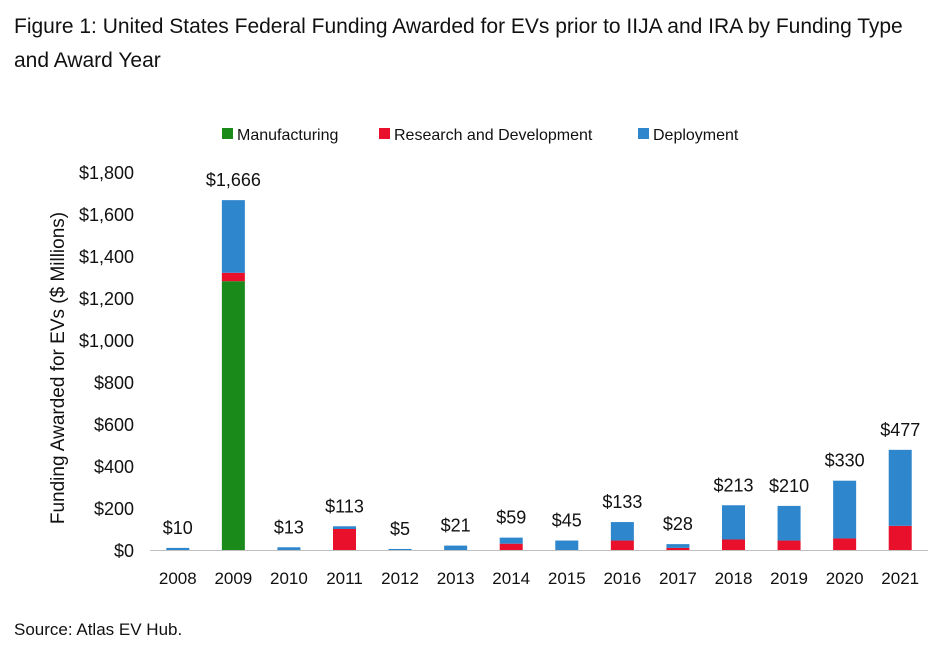 This screenshot has height=652, width=951. Describe the element at coordinates (233, 236) in the screenshot. I see `bar-segment-deployment-2009` at that location.